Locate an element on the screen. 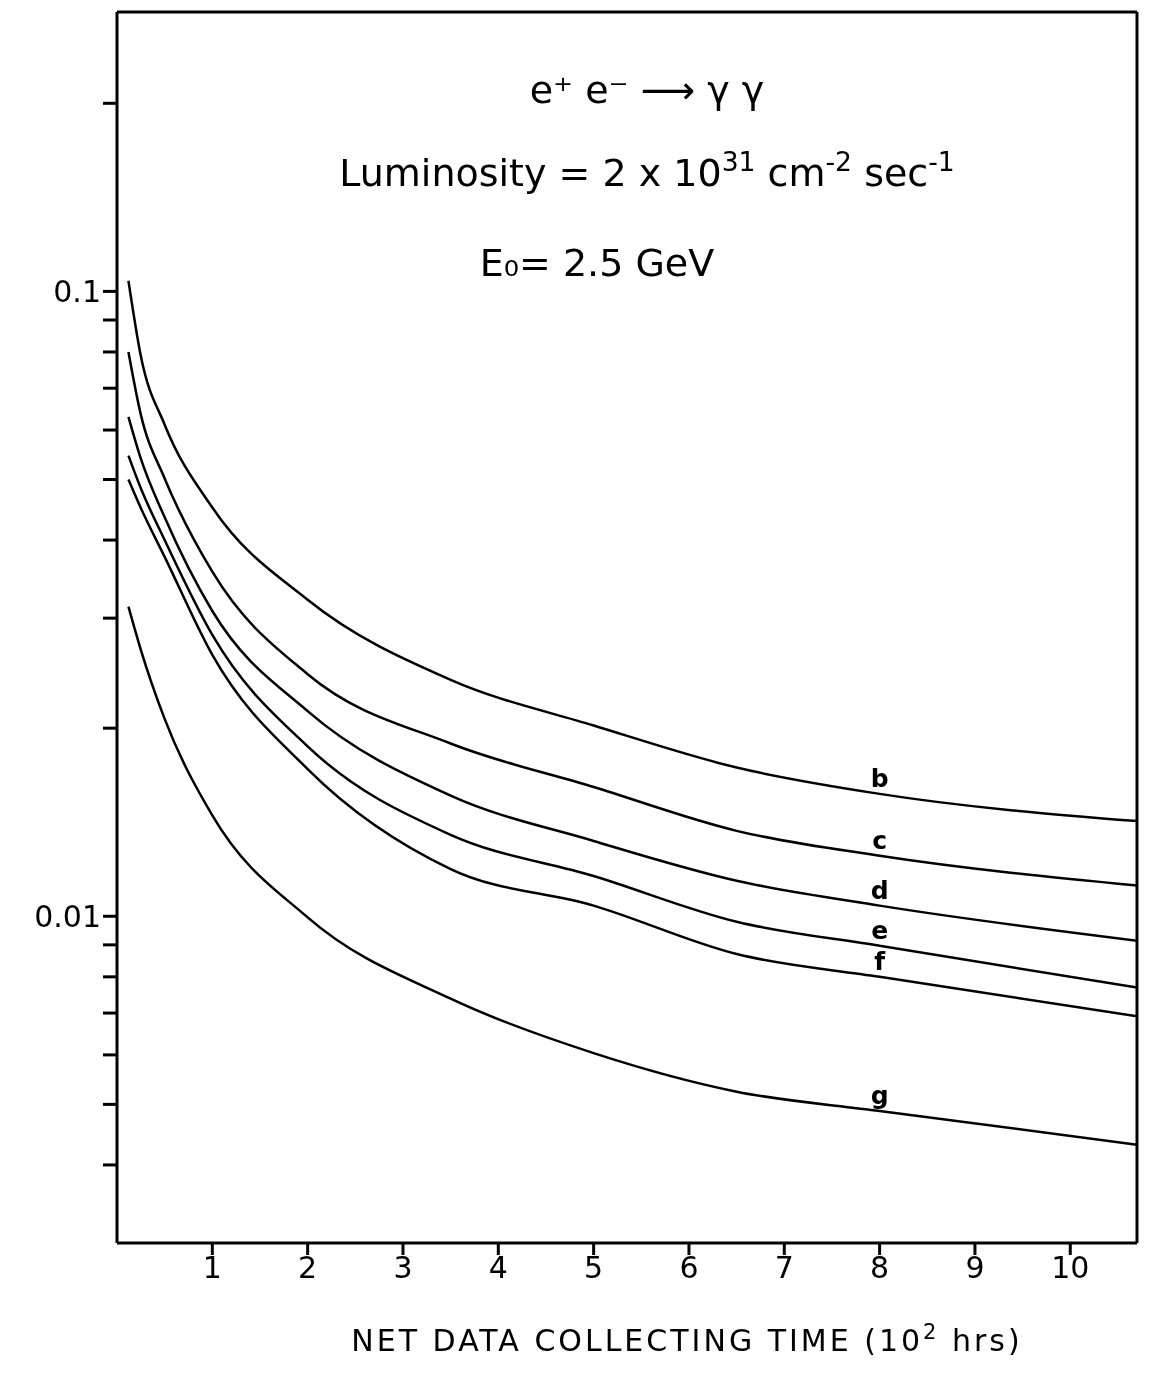 The width and height of the screenshot is (1154, 1381). x-tick-label: 9 is located at coordinates (975, 1268).